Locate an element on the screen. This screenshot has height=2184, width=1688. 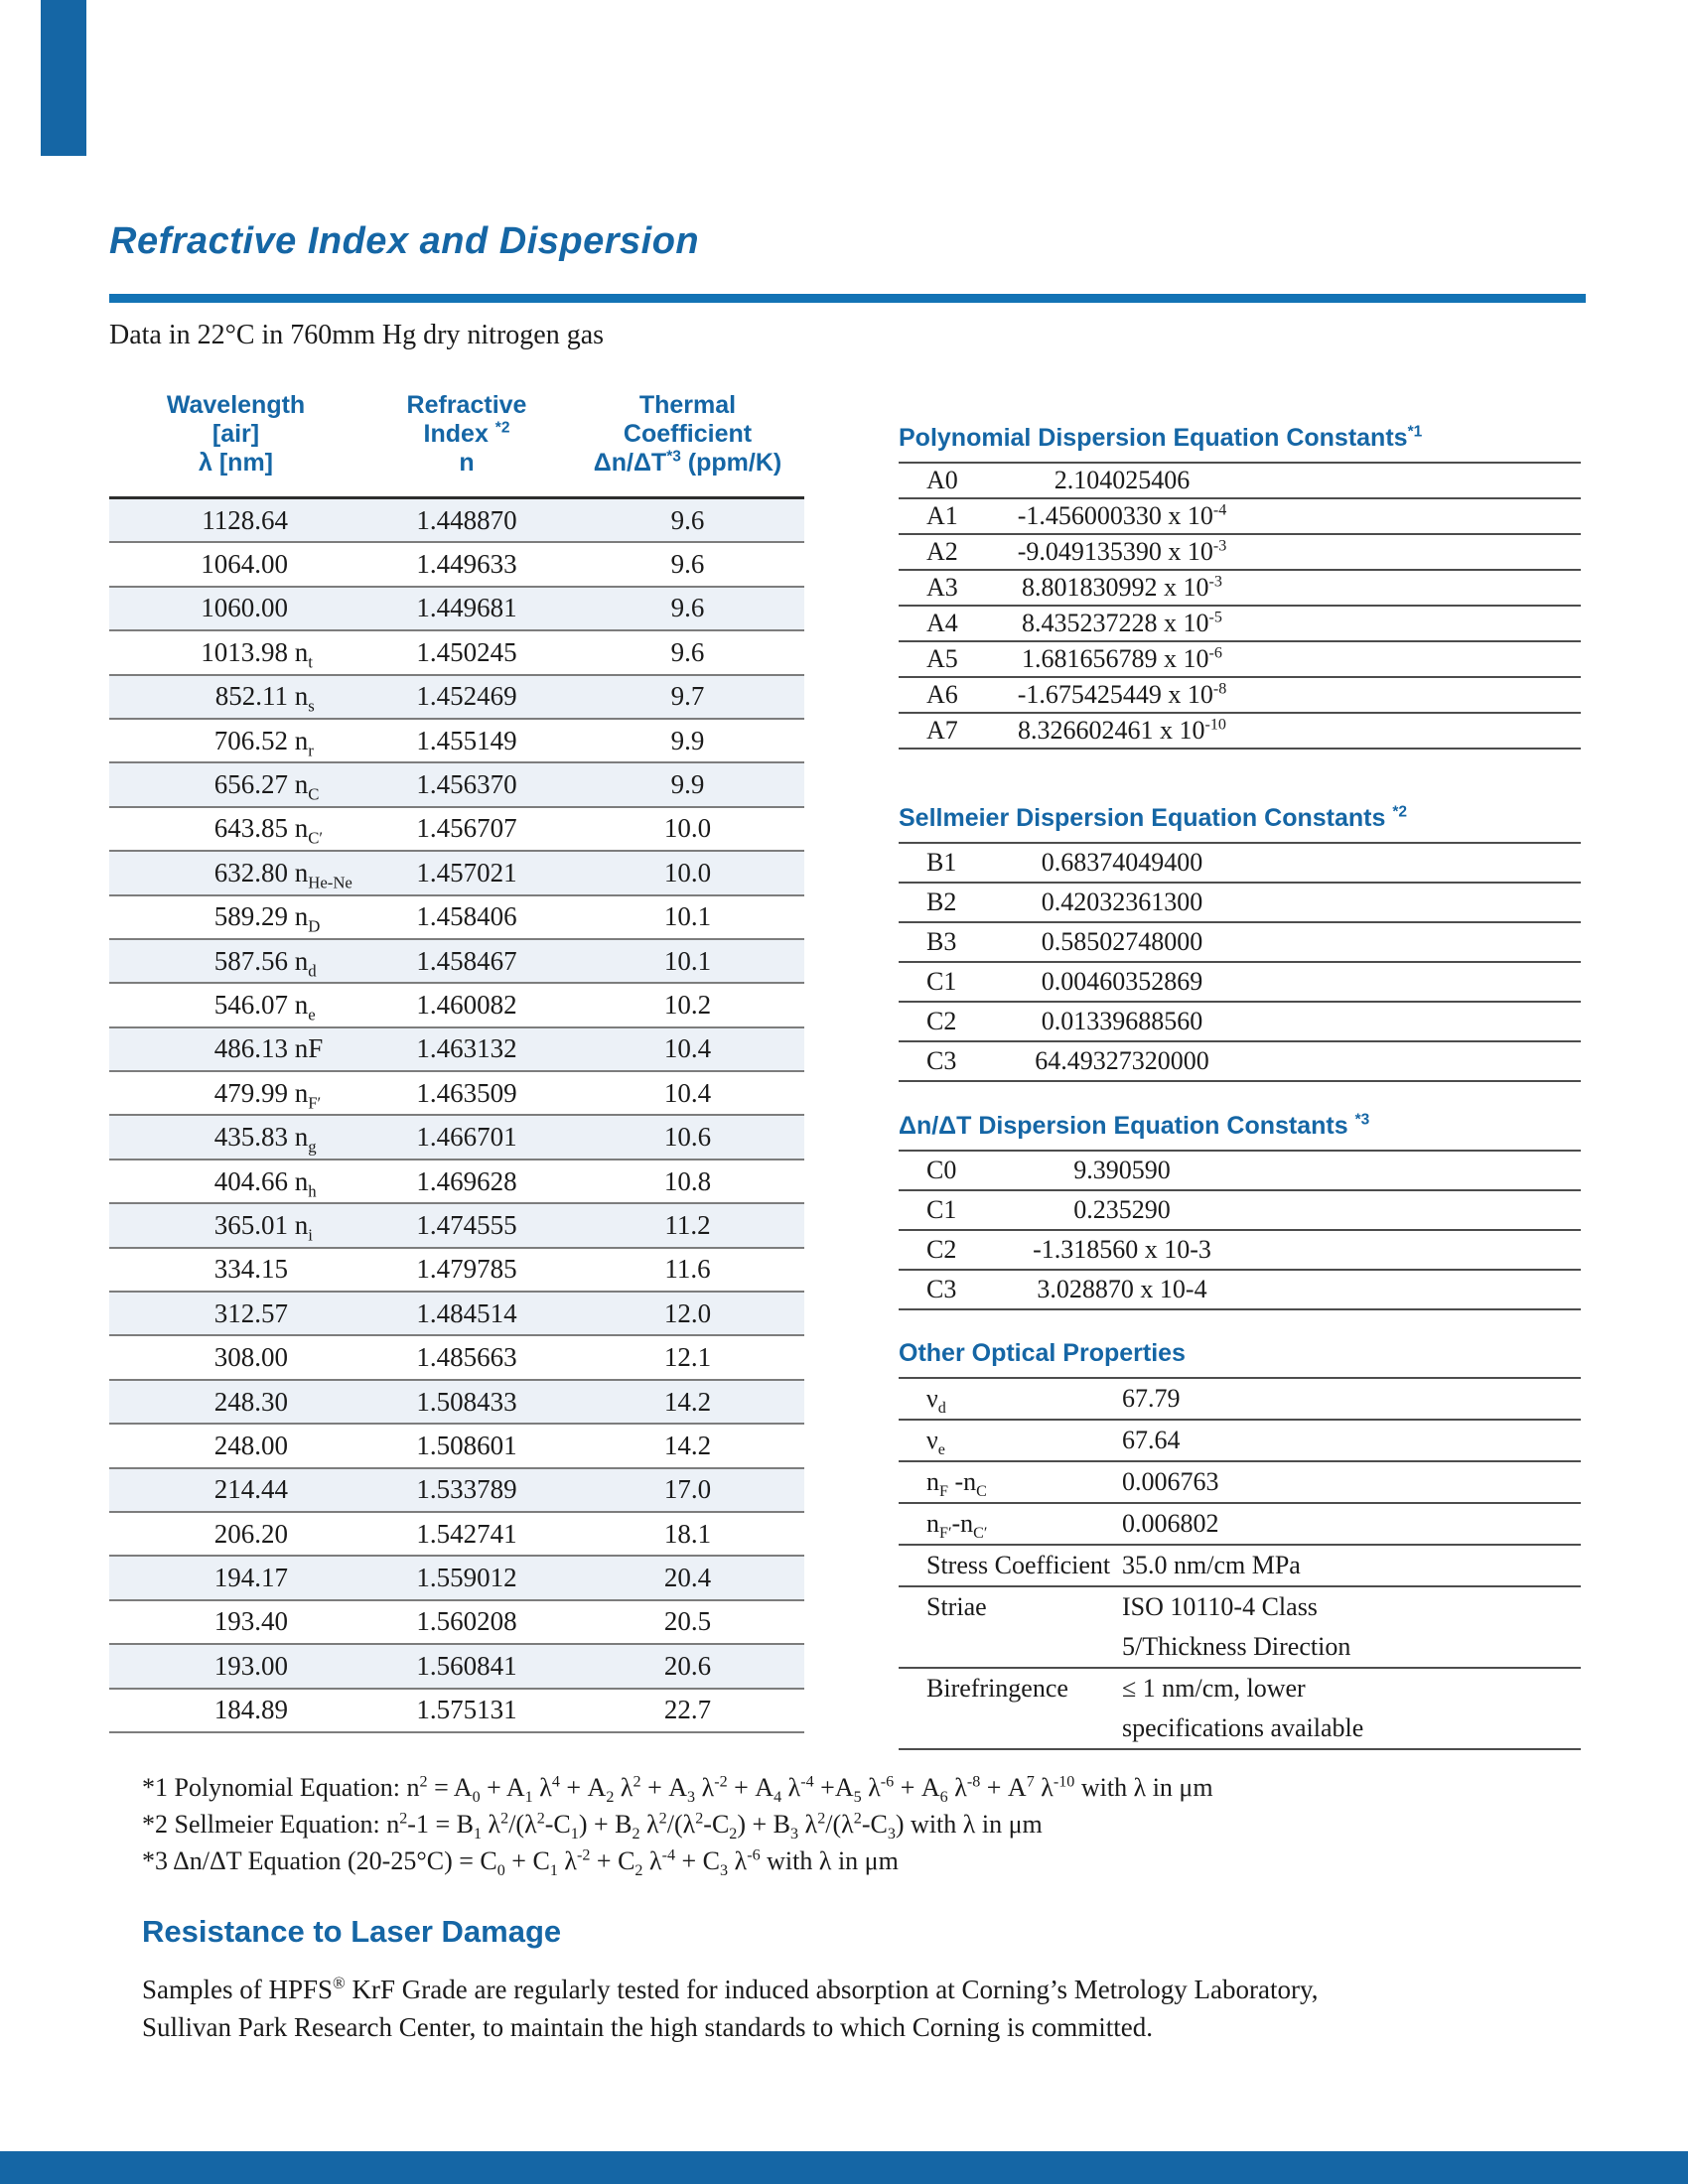
thermal-coefficient-cell: 11.2 is located at coordinates (687, 1224).